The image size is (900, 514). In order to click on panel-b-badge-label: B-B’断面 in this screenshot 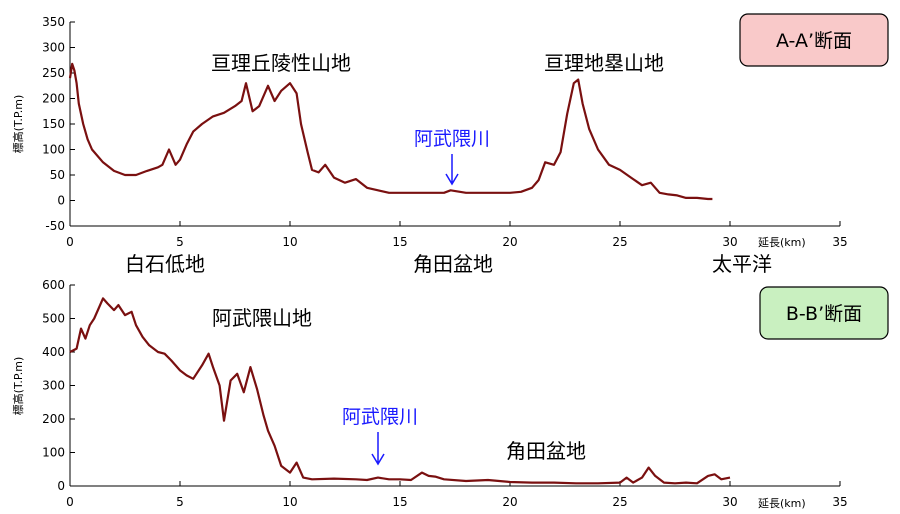, I will do `click(824, 314)`.